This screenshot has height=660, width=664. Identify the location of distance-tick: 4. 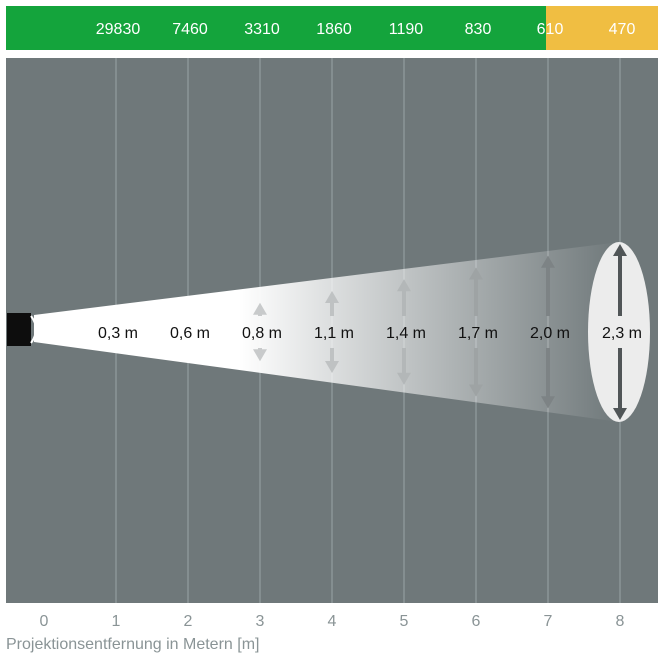
(332, 621).